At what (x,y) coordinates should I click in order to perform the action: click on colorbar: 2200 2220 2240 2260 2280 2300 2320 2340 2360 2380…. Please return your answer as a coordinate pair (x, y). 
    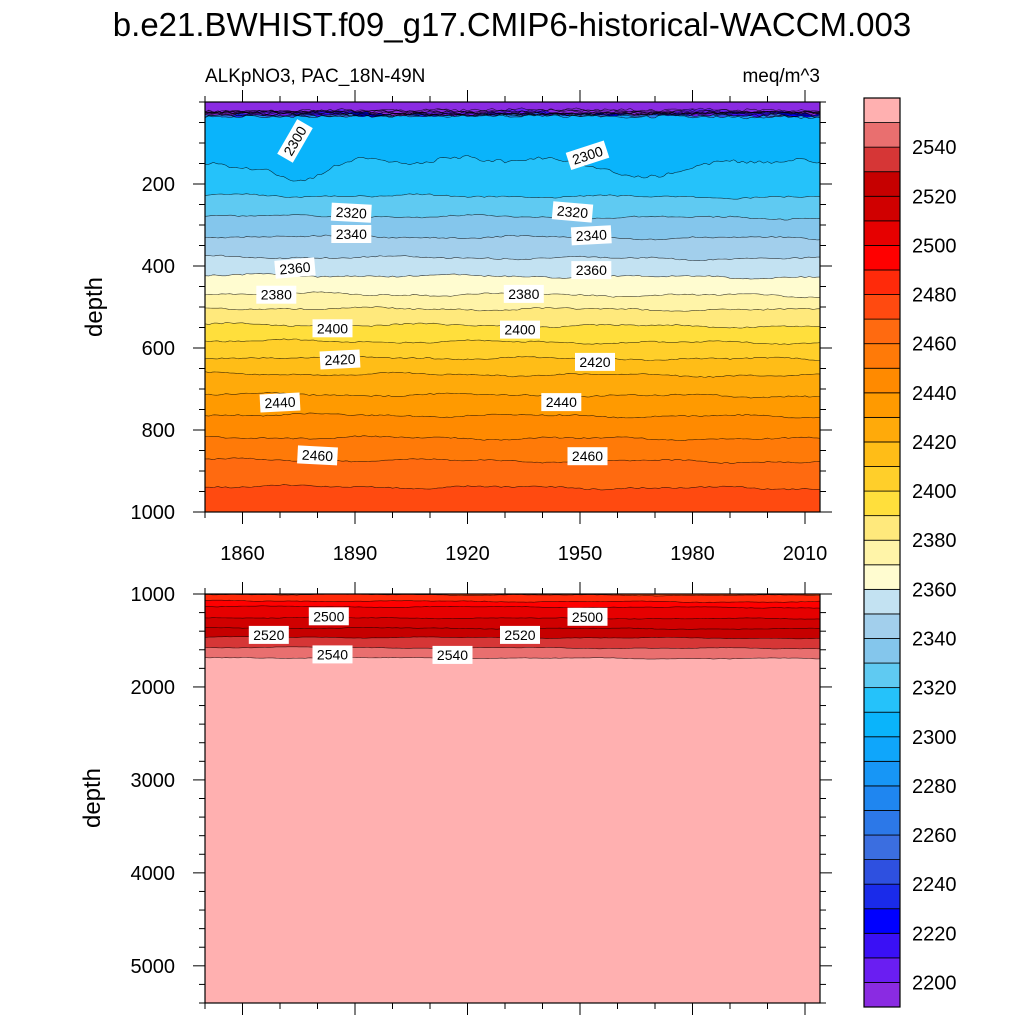
    Looking at the image, I should click on (910, 552).